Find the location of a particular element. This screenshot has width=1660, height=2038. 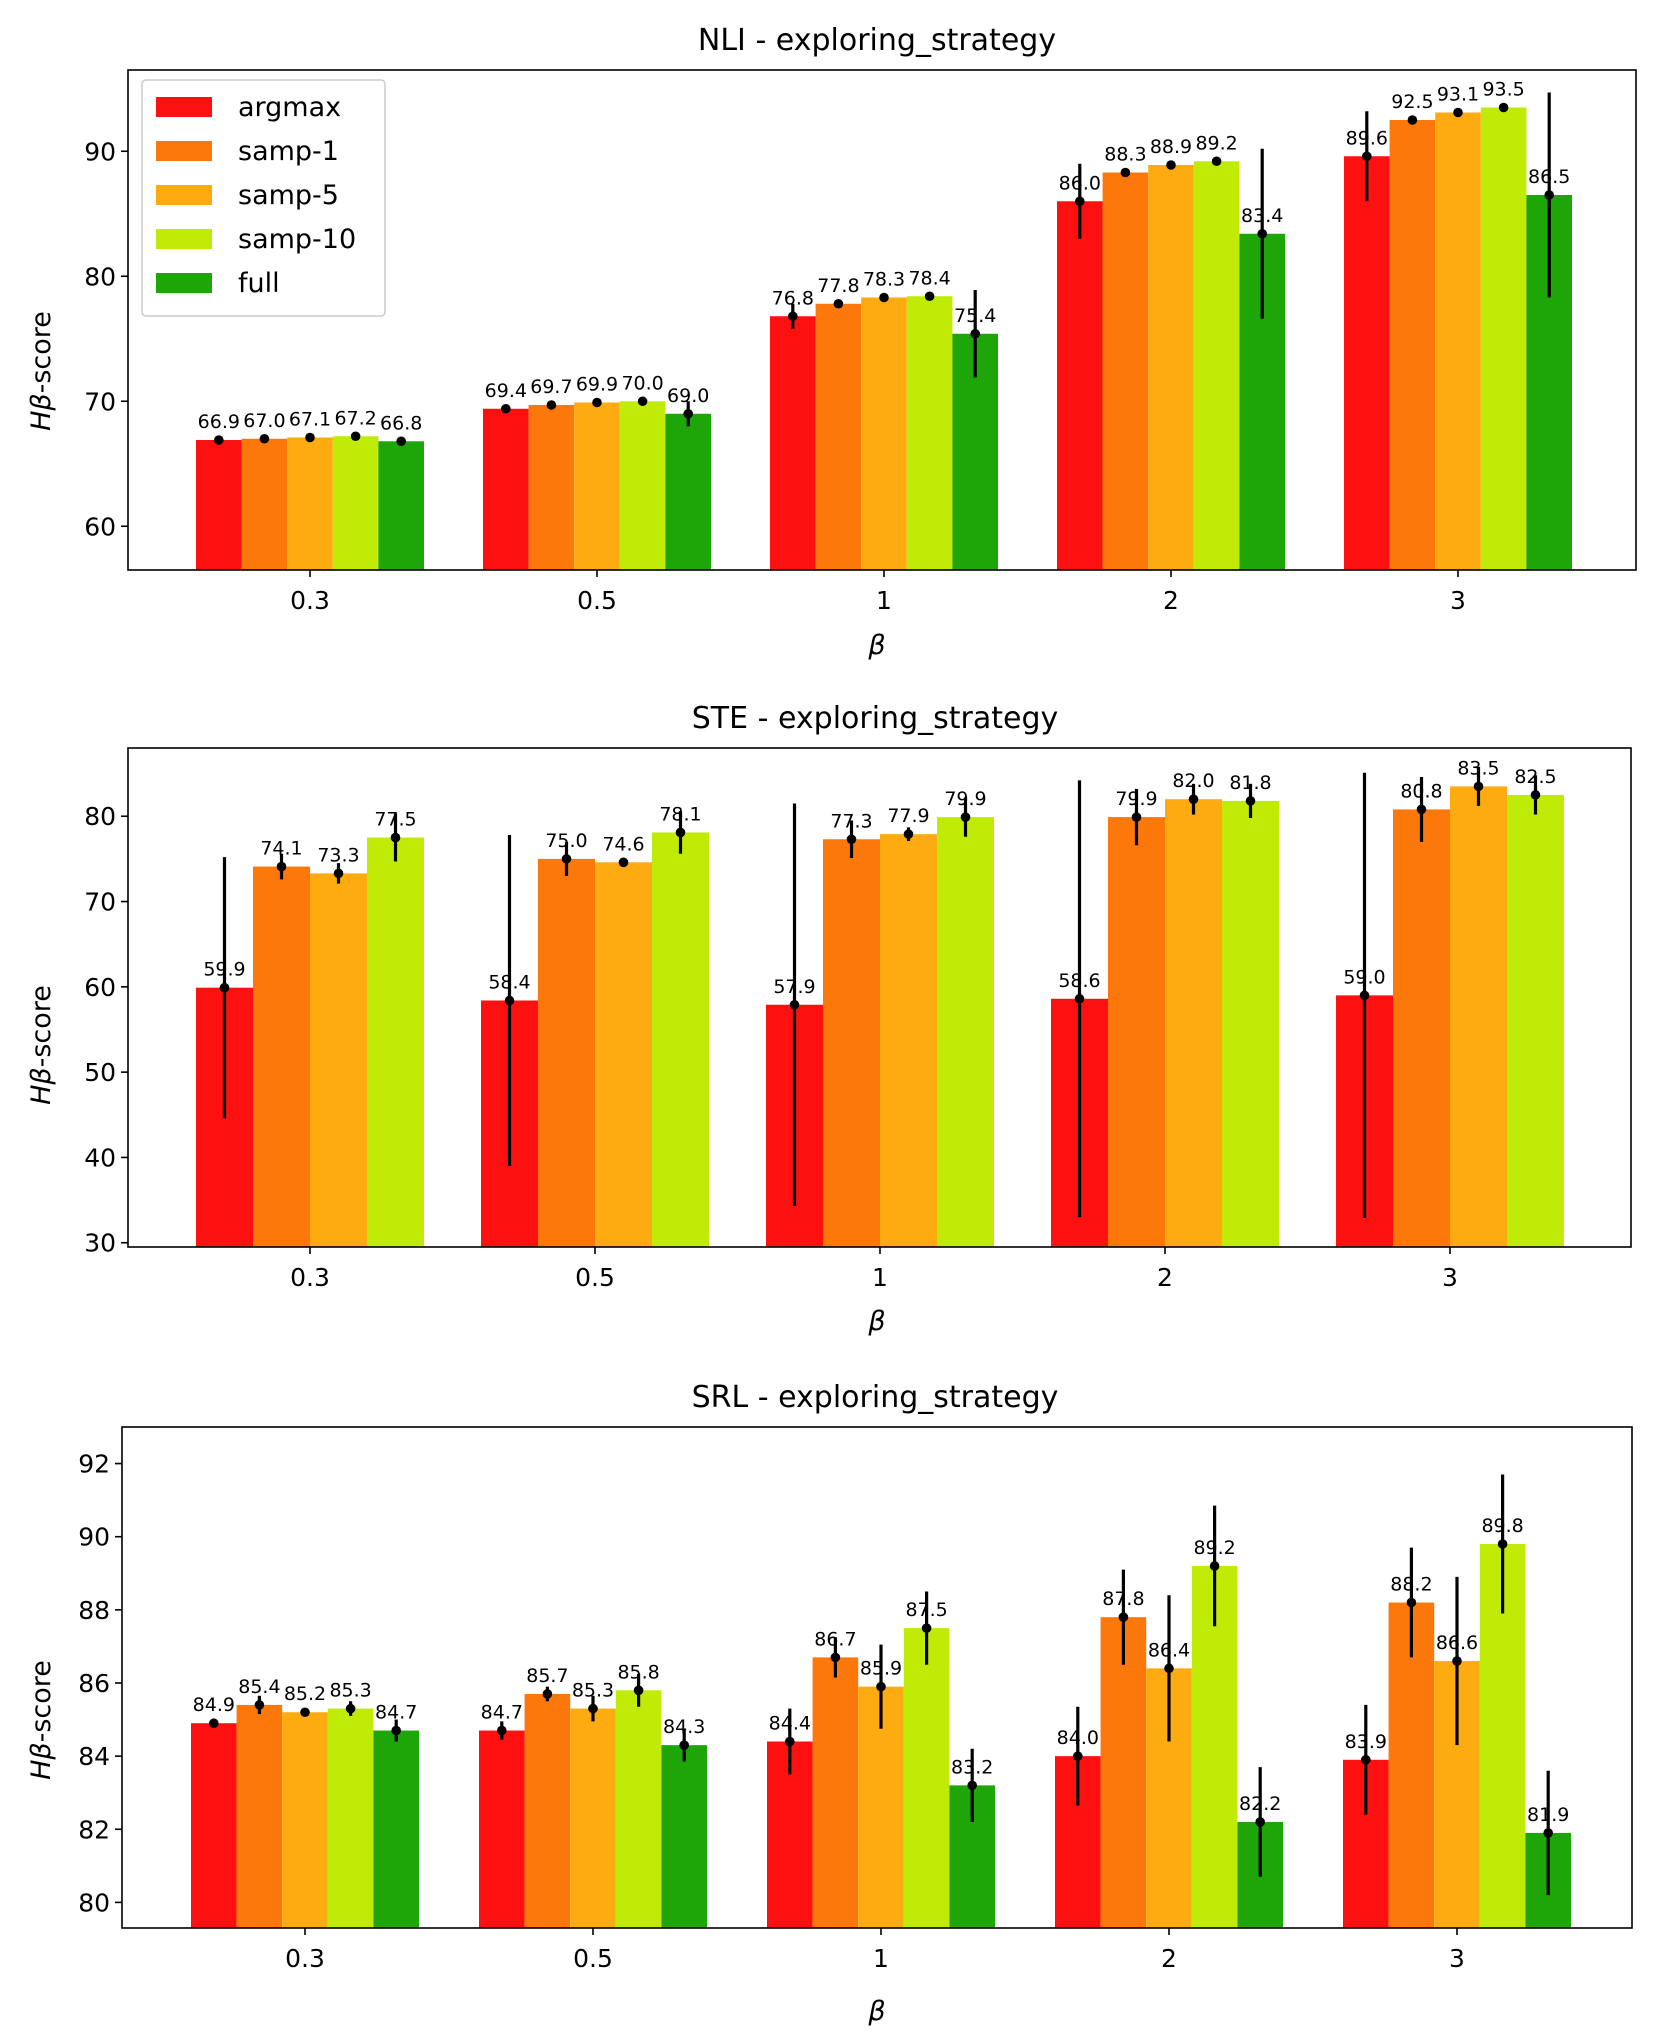

x-tick-label: 3 is located at coordinates (1450, 1277).